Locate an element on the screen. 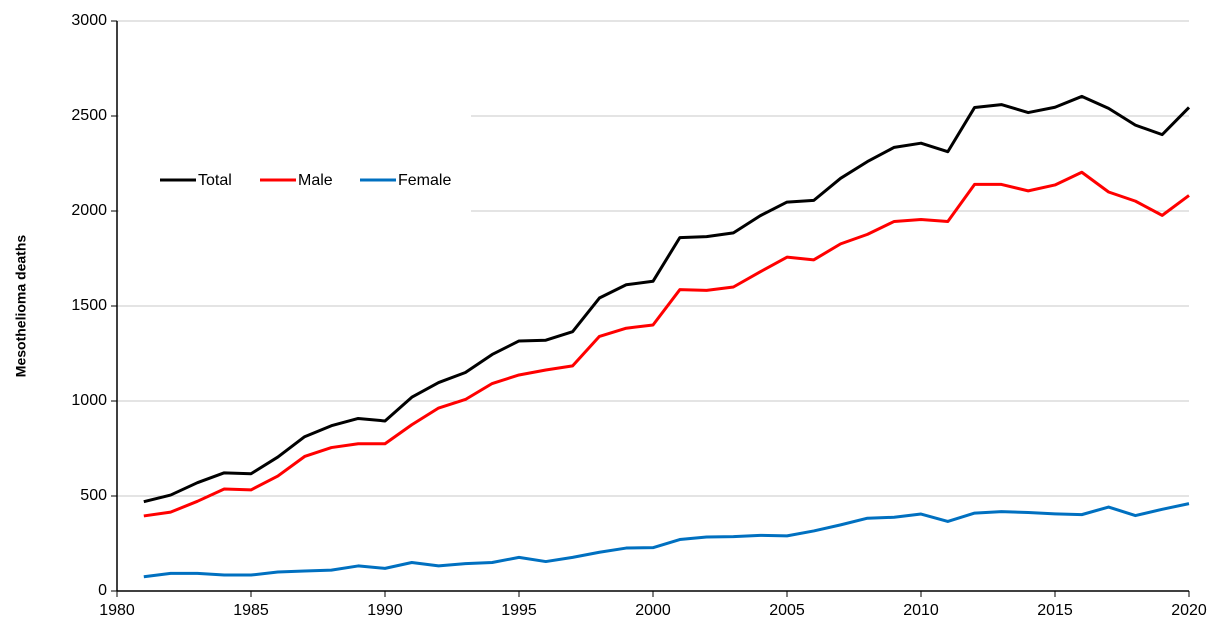  y-tick-label: 2000 is located at coordinates (89, 210).